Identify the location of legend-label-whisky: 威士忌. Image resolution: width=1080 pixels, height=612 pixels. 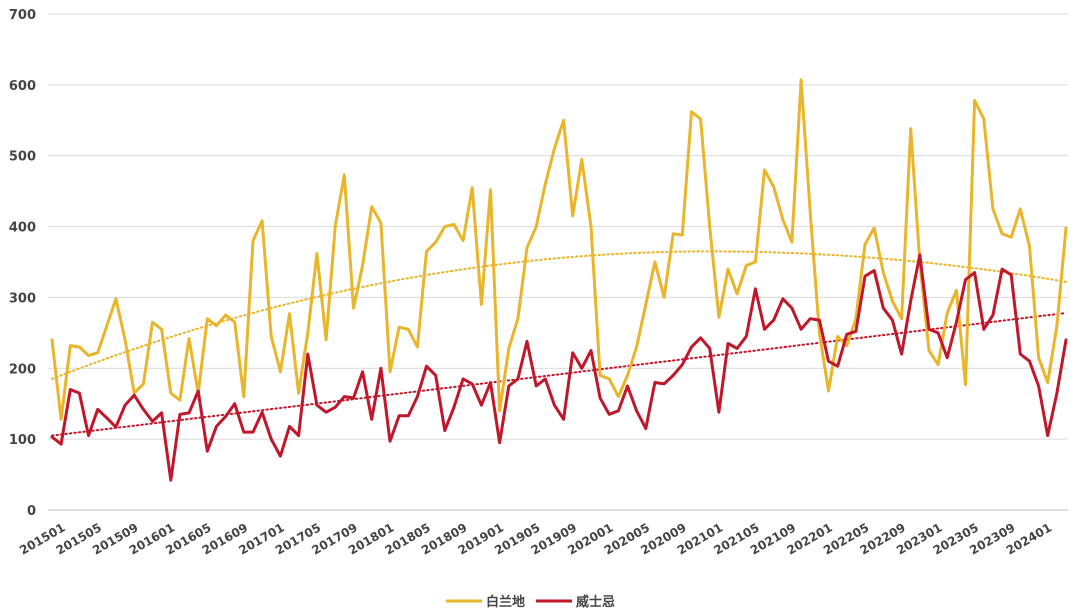
(595, 602).